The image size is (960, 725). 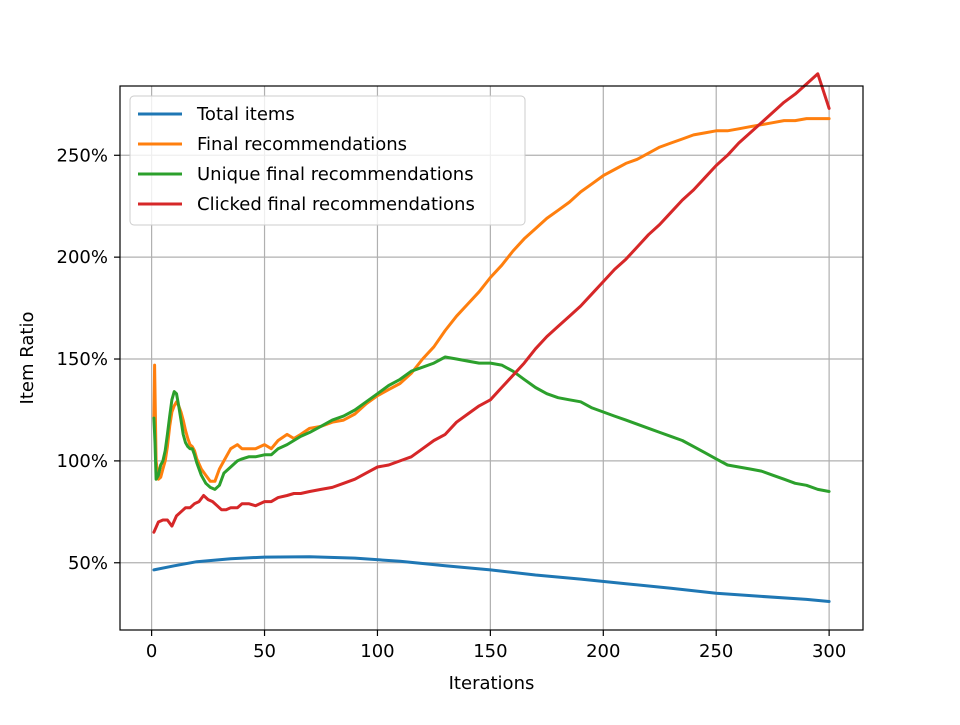 What do you see at coordinates (82, 257) in the screenshot?
I see `y-tick-label: 200%` at bounding box center [82, 257].